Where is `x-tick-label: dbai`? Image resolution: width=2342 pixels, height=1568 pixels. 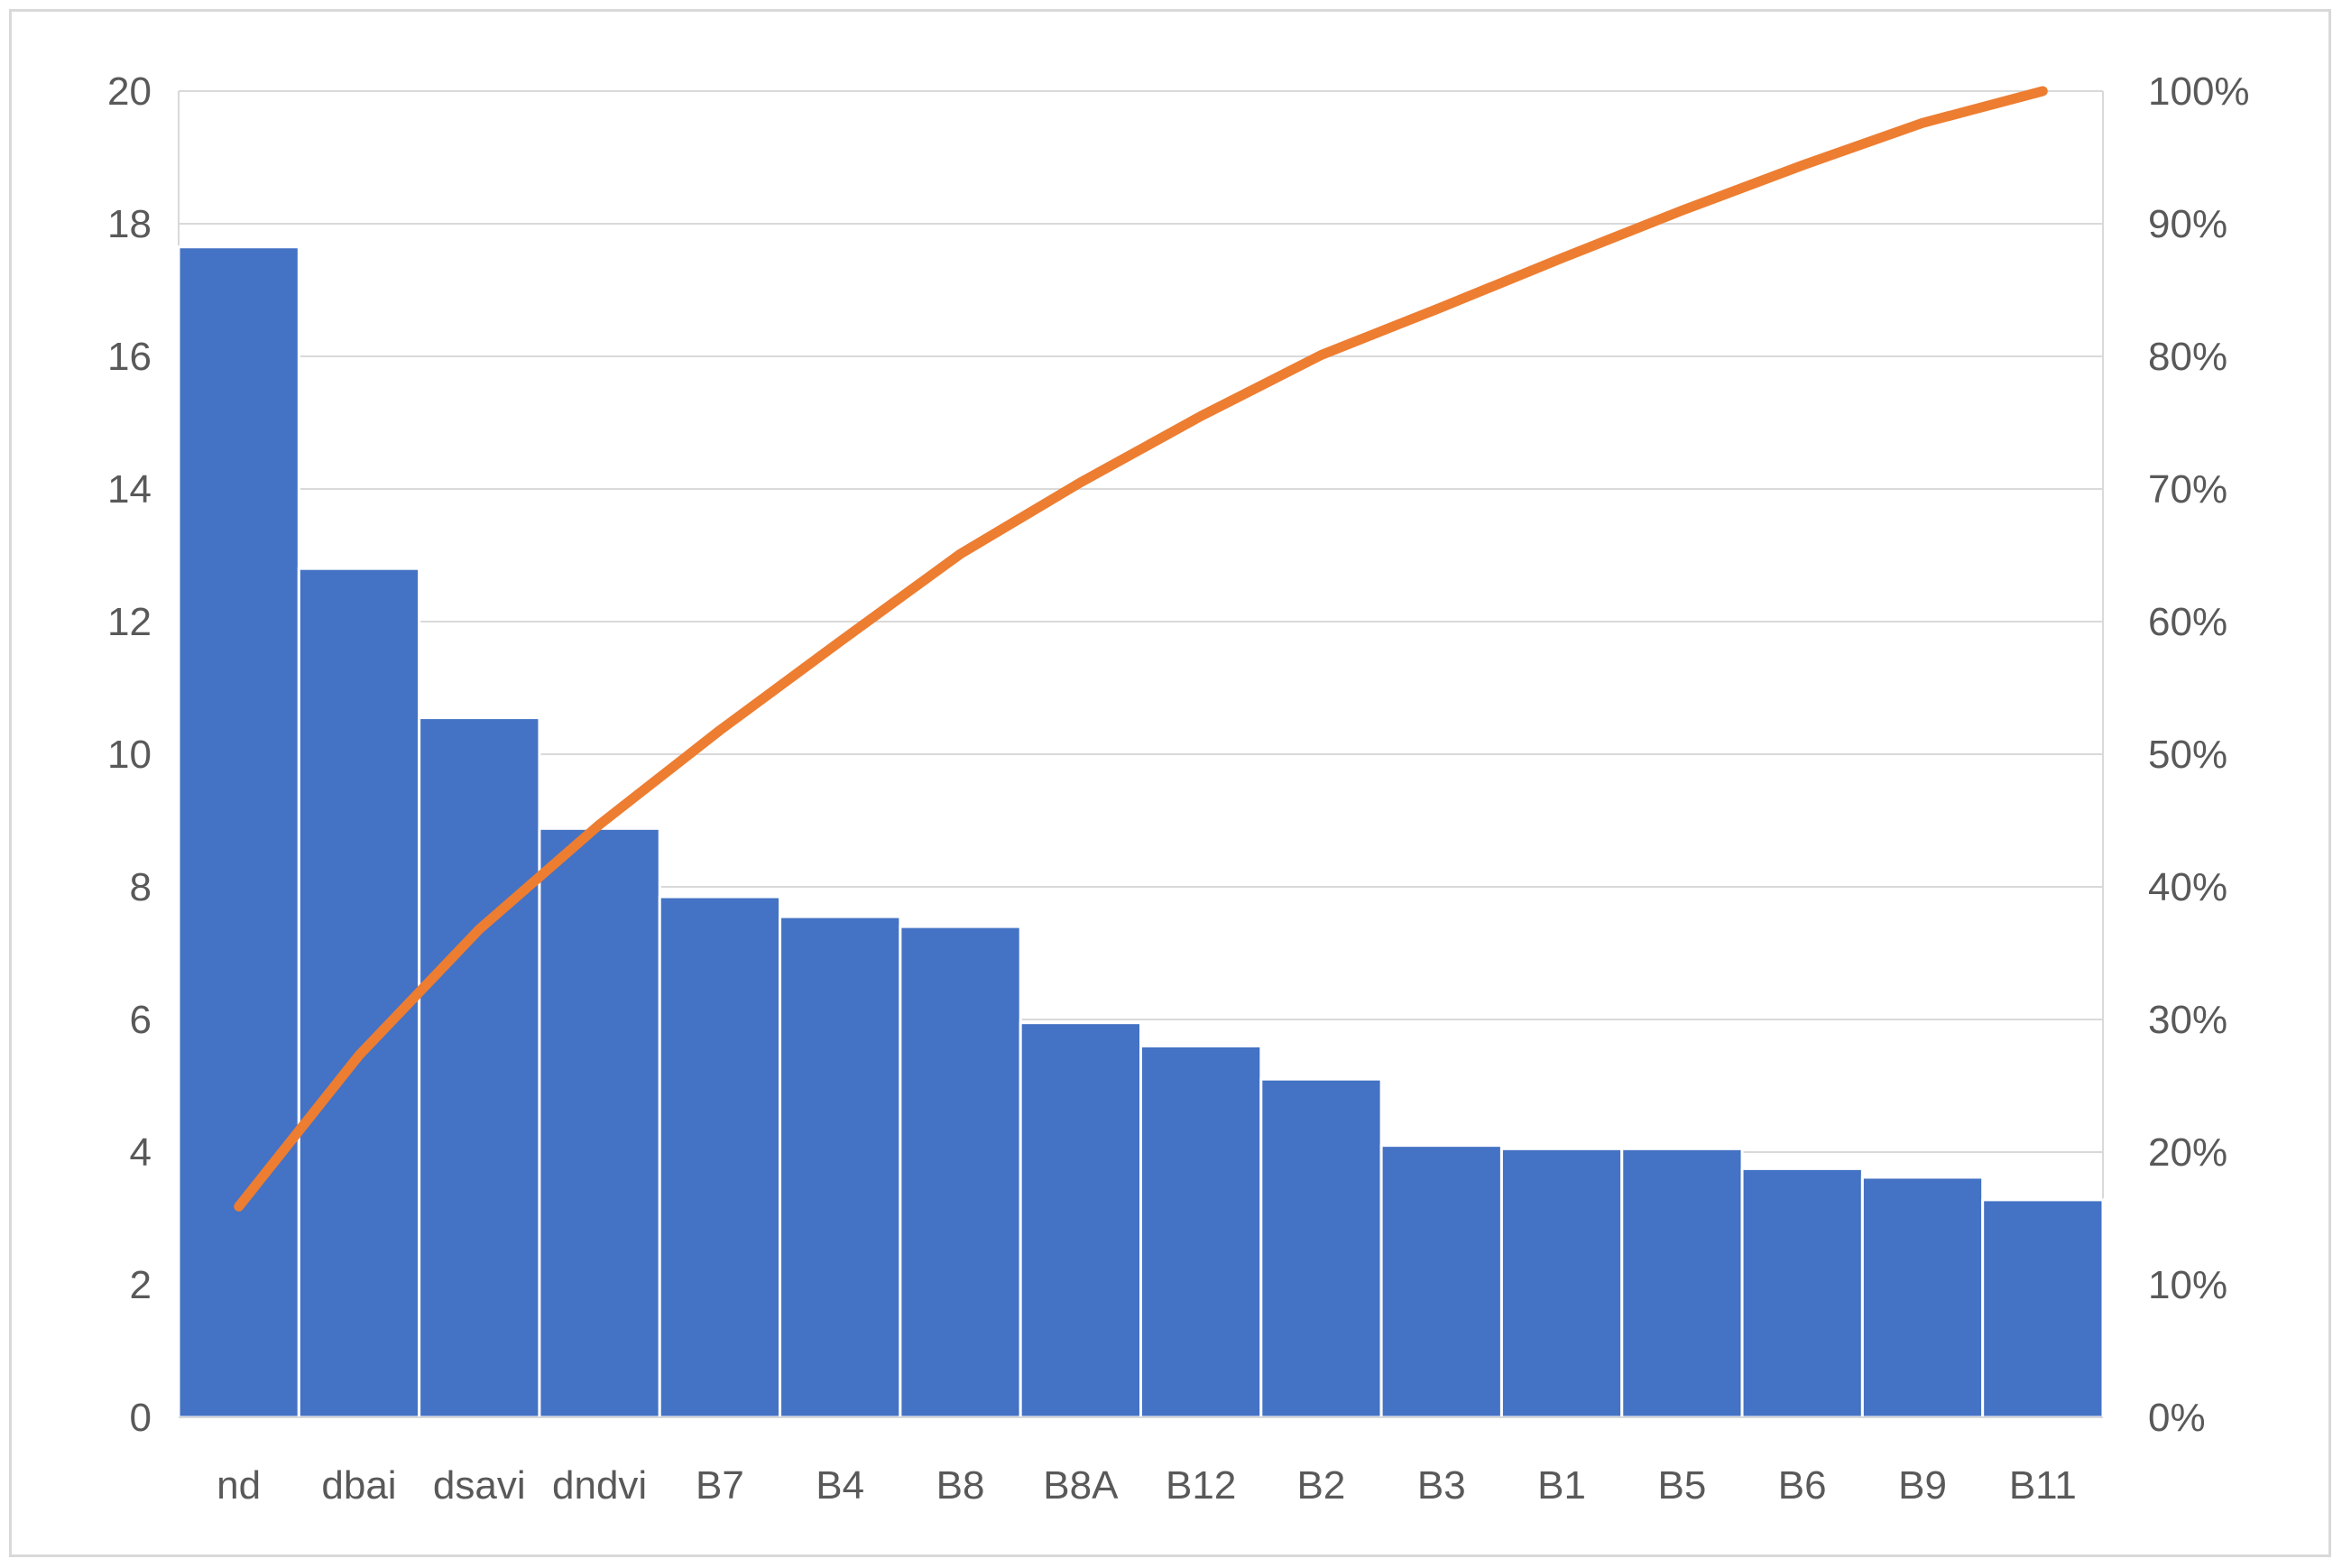 x-tick-label: dbai is located at coordinates (359, 1485).